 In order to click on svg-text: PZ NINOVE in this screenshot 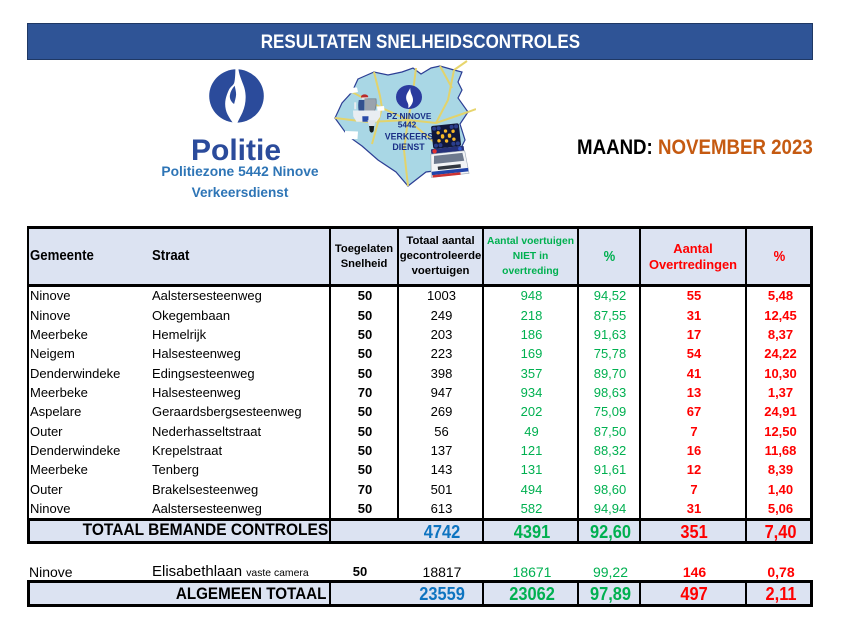, I will do `click(409, 116)`.